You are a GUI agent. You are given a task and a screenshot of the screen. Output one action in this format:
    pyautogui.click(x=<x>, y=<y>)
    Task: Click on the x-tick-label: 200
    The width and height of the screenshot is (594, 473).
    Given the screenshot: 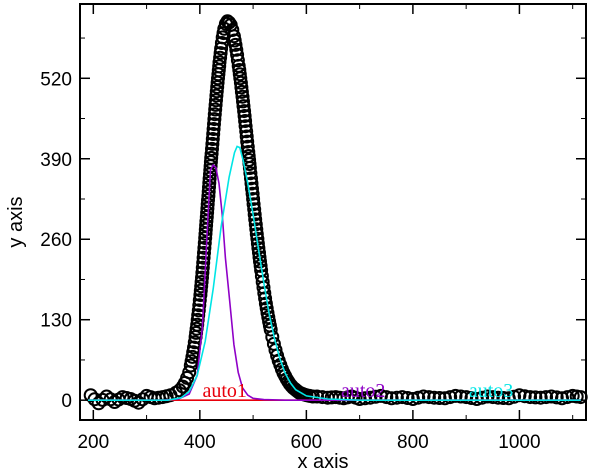 What is the action you would take?
    pyautogui.click(x=93, y=442)
    